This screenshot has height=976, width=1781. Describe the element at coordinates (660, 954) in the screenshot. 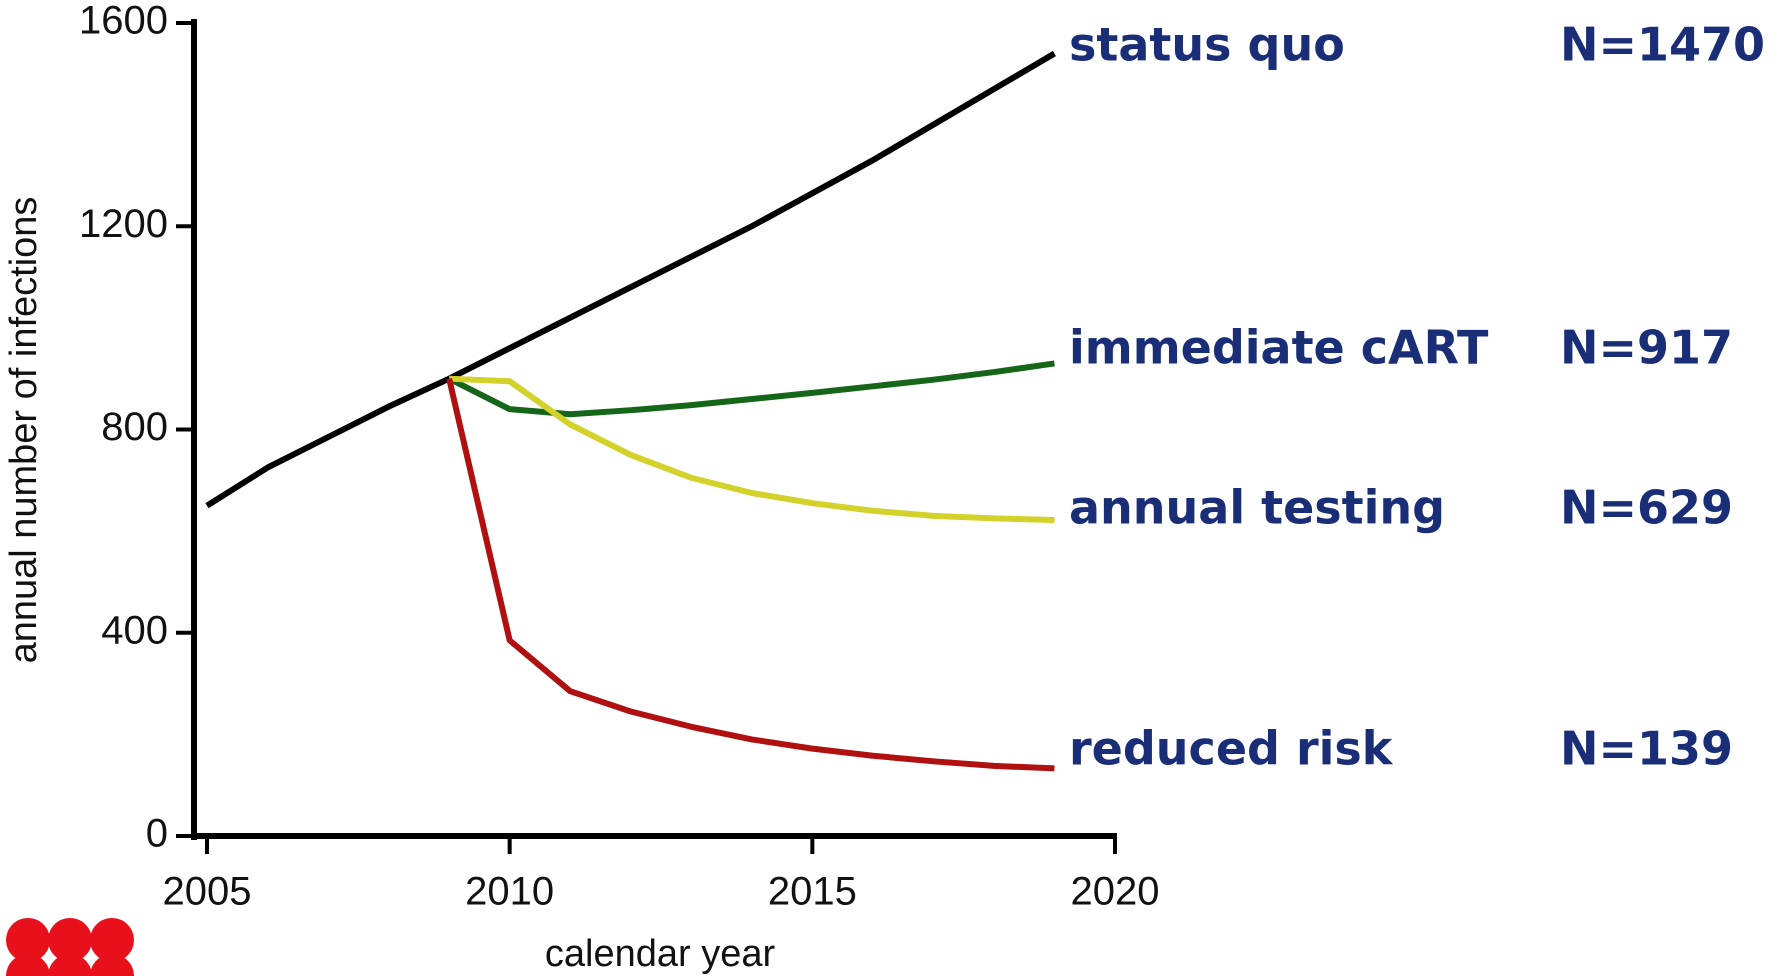

I see `x-axis-label: calendar year` at that location.